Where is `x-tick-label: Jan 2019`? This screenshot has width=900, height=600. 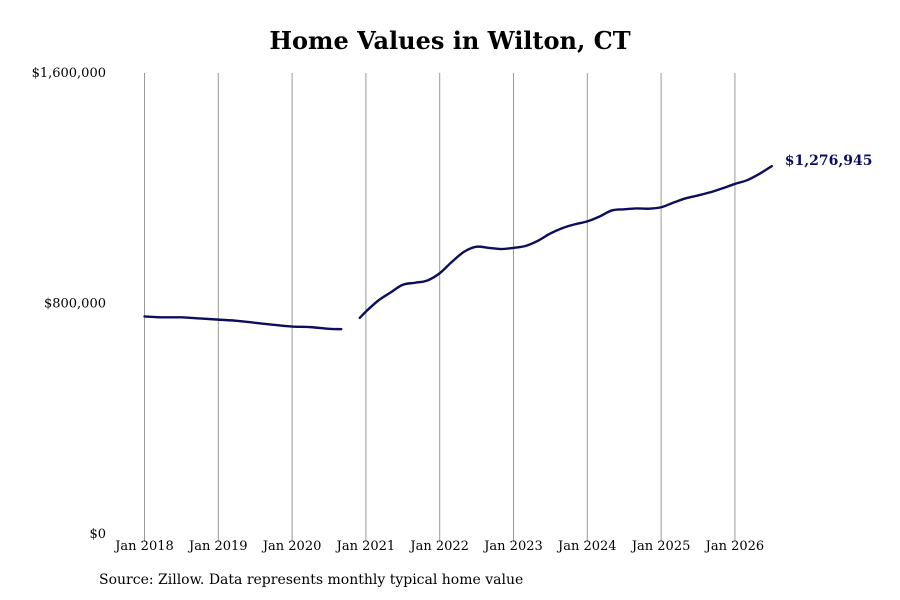
x-tick-label: Jan 2019 is located at coordinates (217, 546).